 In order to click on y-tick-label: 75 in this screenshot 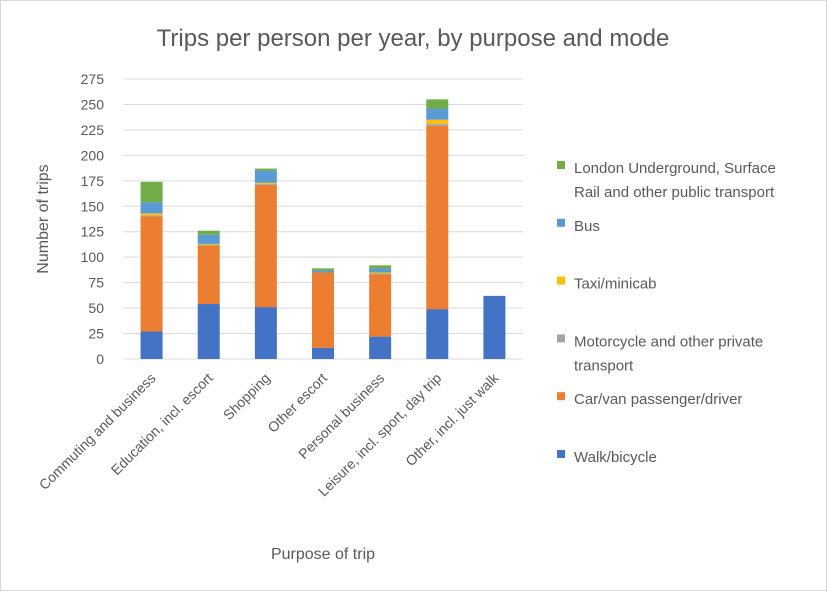, I will do `click(96, 283)`.